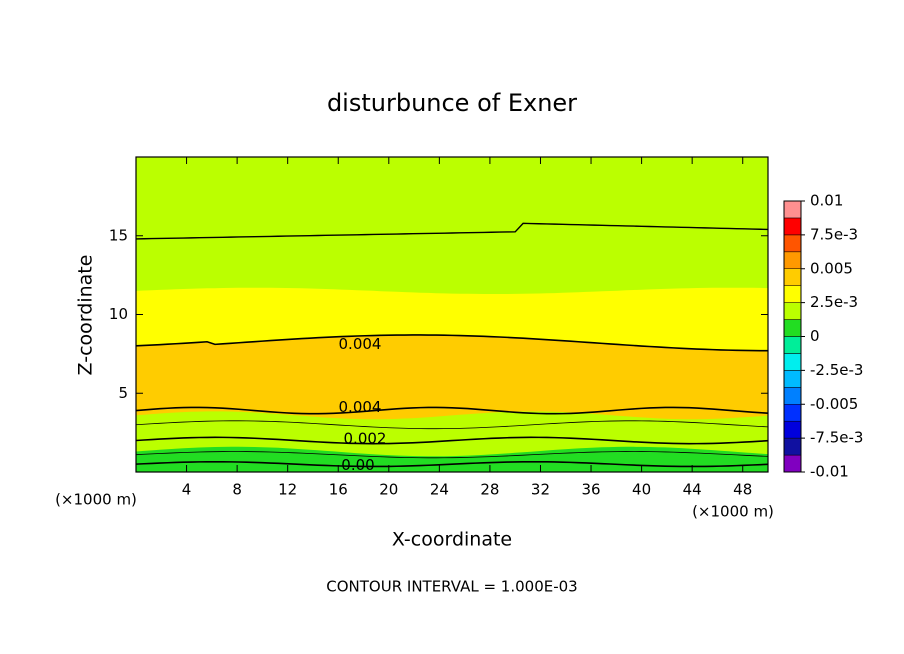 This screenshot has width=904, height=654. Describe the element at coordinates (123, 393) in the screenshot. I see `y-tick-label: 5` at that location.